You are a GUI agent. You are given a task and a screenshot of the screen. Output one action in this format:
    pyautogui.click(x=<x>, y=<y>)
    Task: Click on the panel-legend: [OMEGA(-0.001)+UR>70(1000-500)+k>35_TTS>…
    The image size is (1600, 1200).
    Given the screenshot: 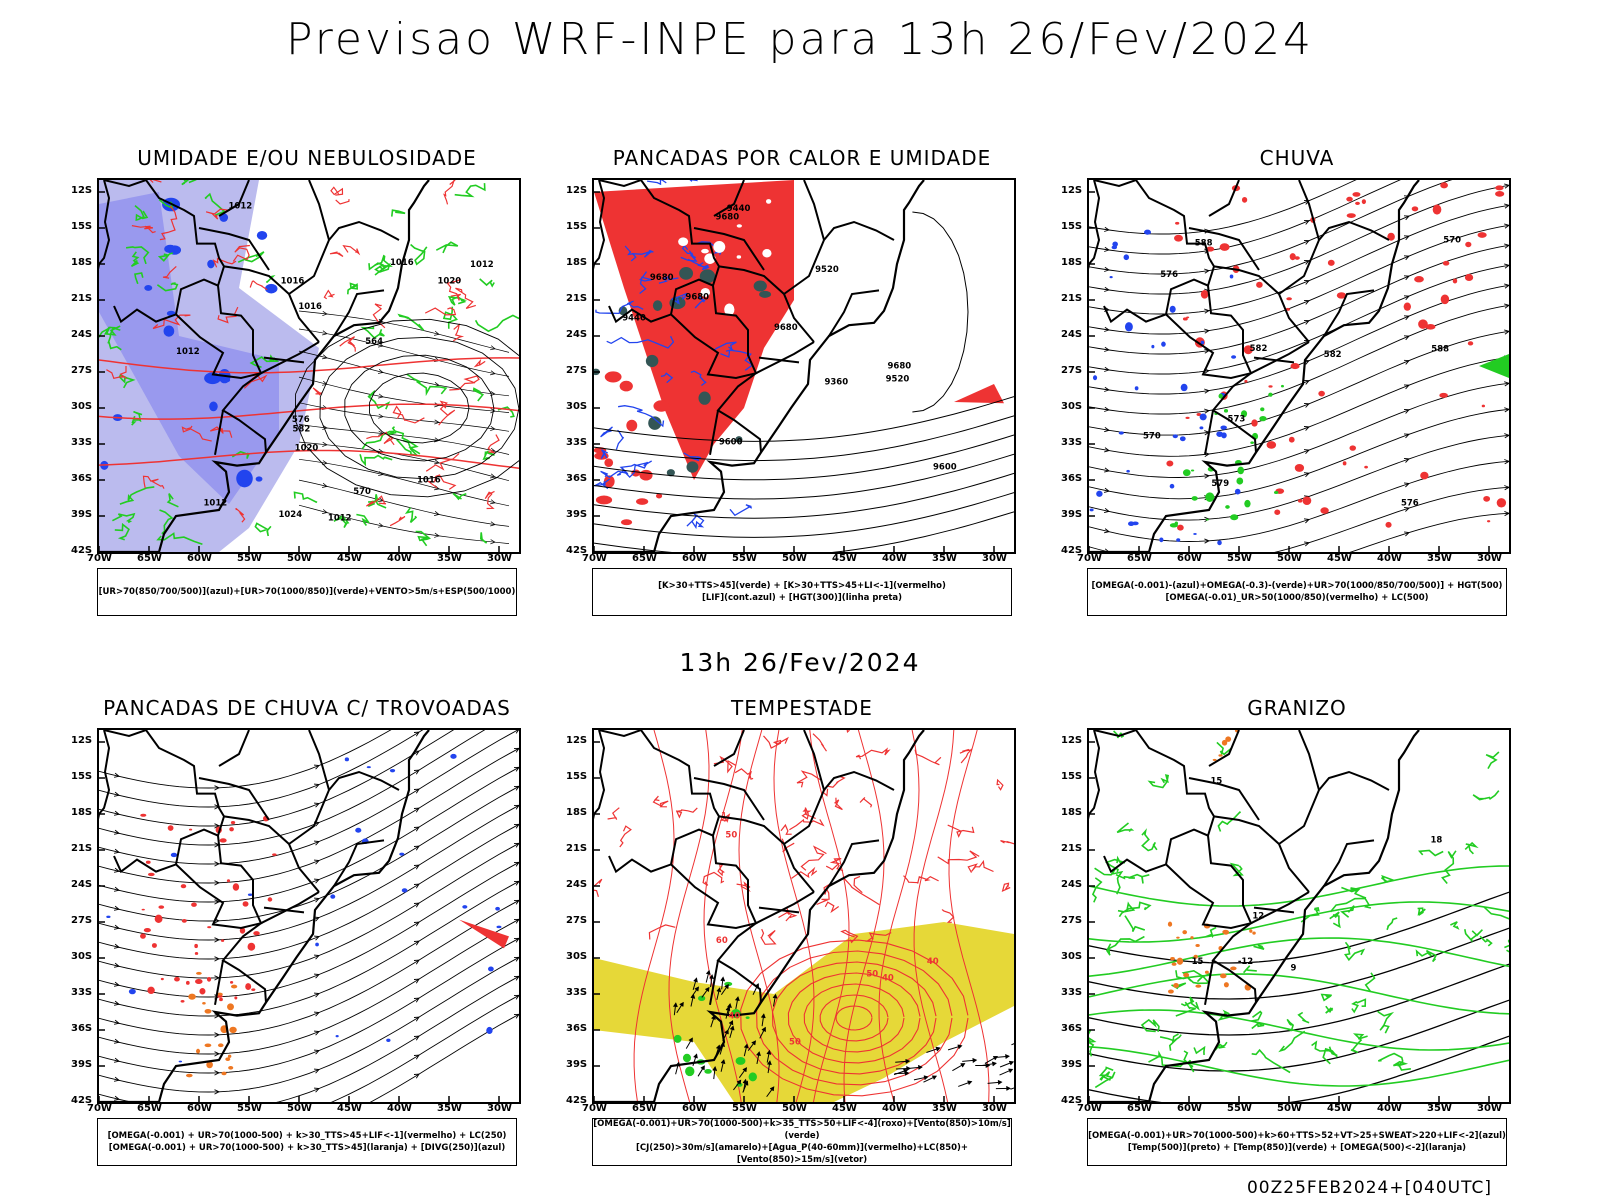 What is the action you would take?
    pyautogui.click(x=802, y=1142)
    